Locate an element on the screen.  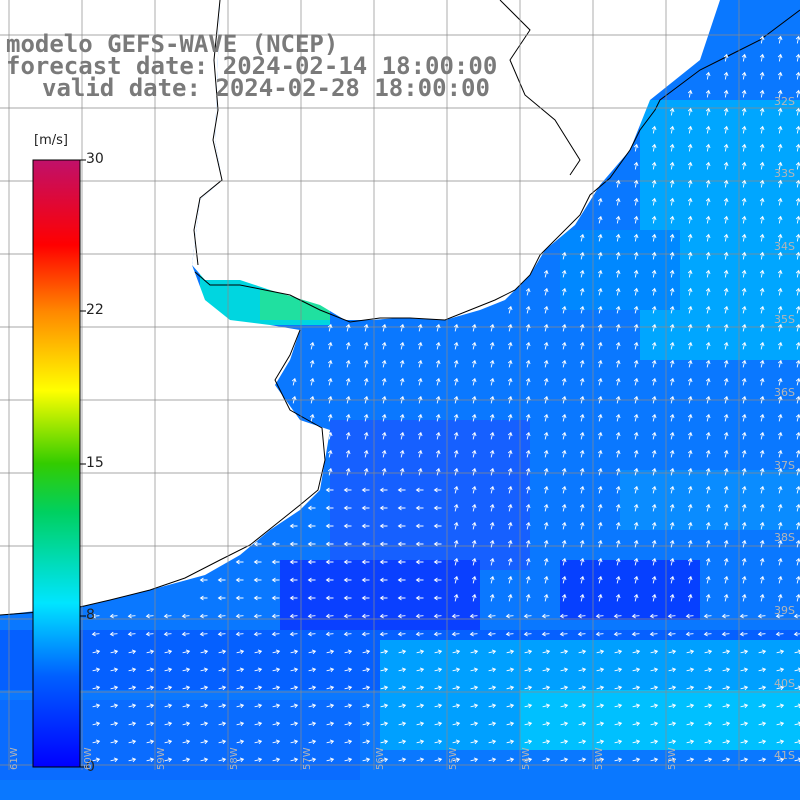
lon-label: 59W is located at coordinates (161, 758).